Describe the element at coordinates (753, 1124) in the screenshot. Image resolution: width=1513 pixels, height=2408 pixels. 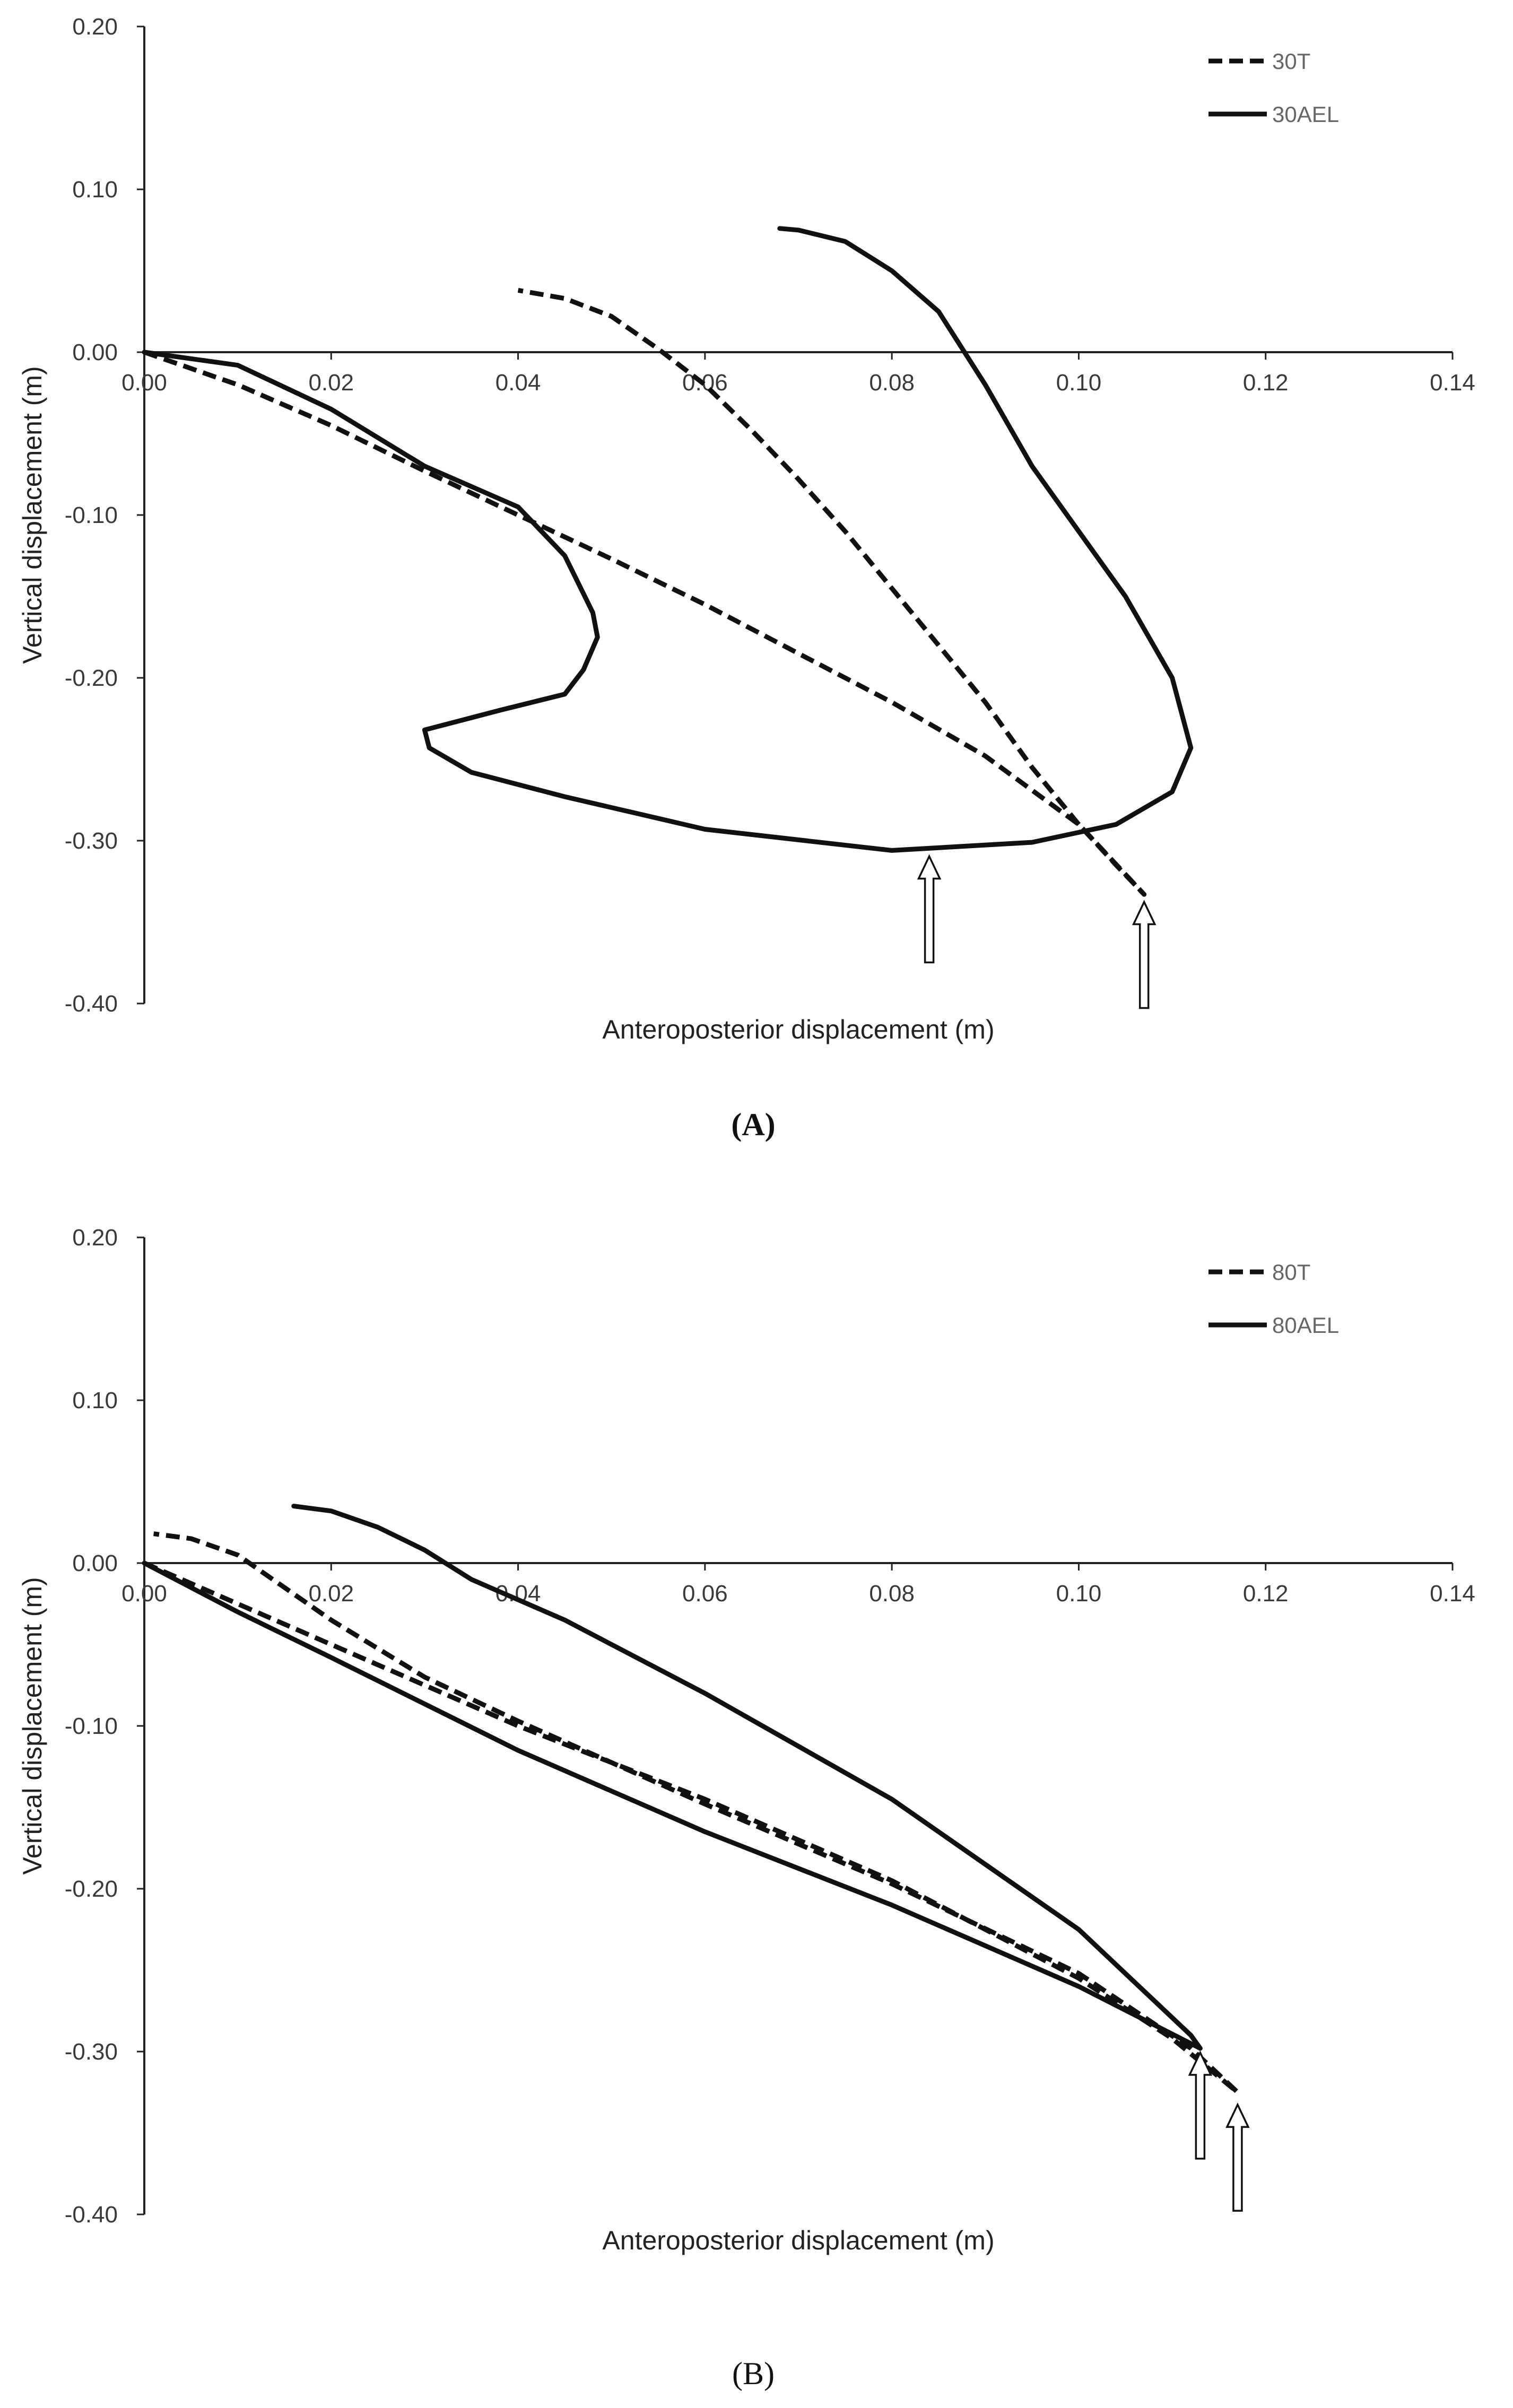
I see `panel-caption: (A)` at that location.